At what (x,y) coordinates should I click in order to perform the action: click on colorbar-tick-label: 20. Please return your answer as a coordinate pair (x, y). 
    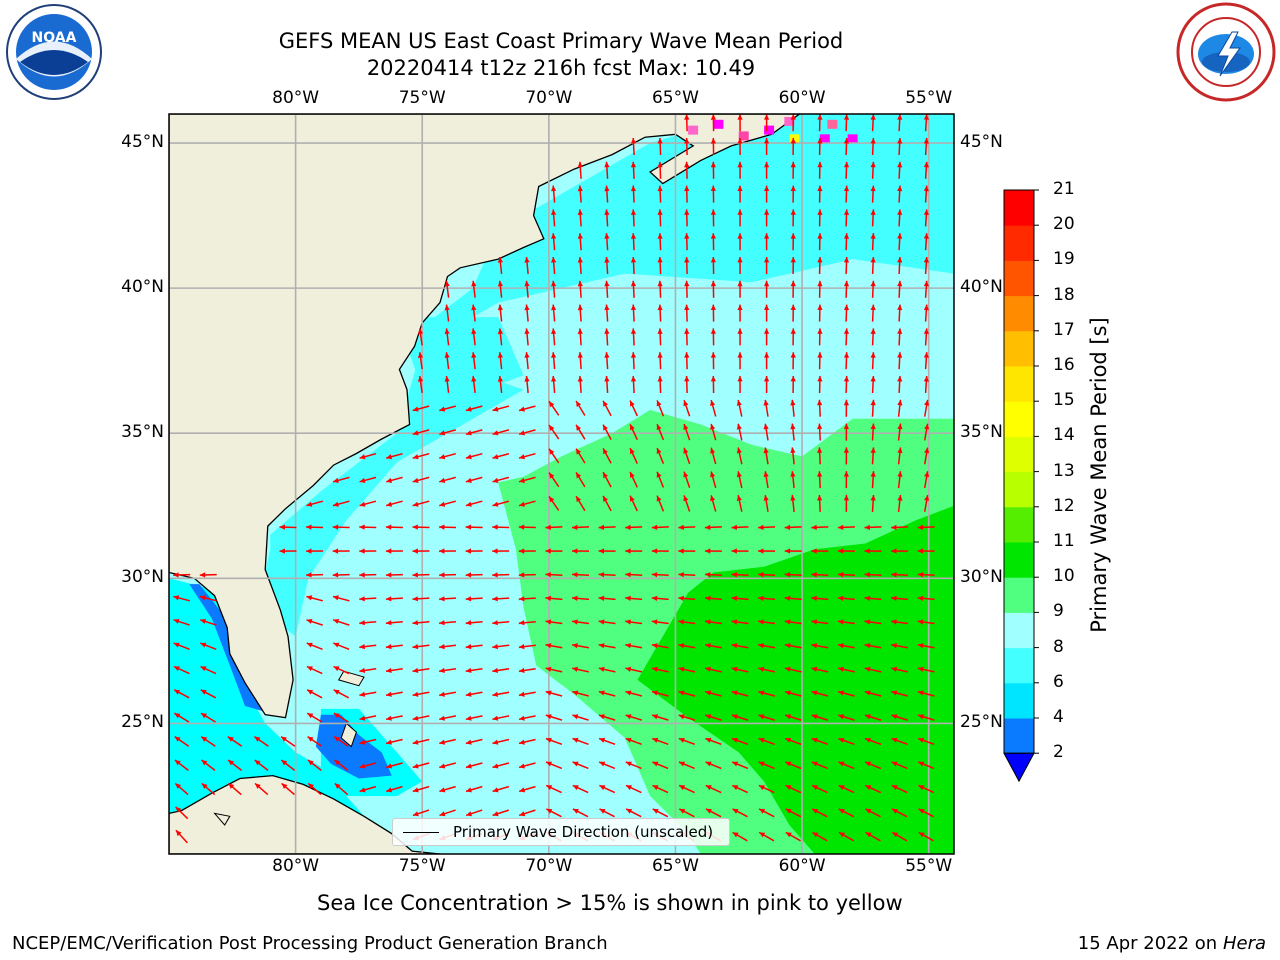
    Looking at the image, I should click on (1064, 224).